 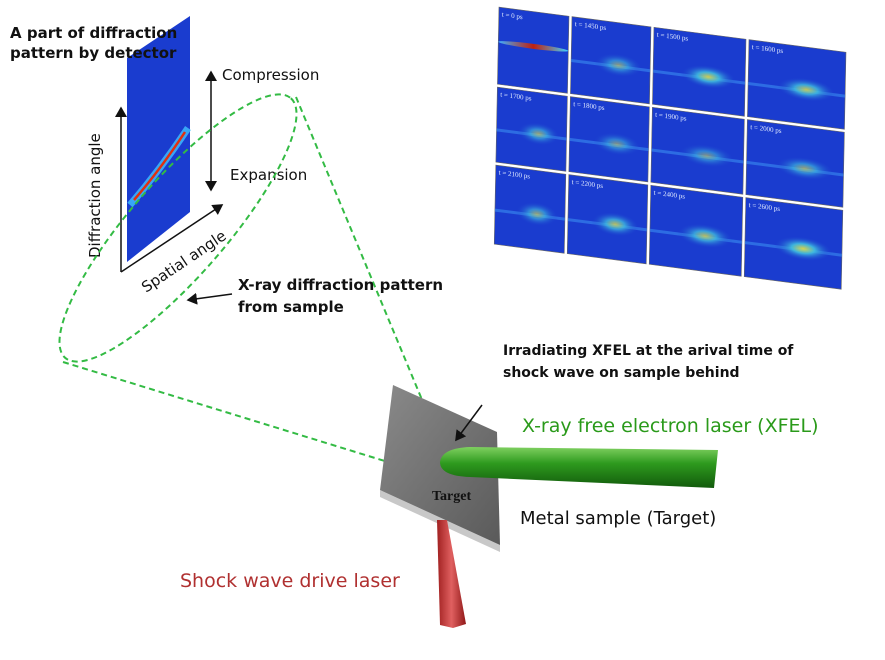 I want to click on xray-pattern-label-1: X-ray diffraction pattern, so click(x=340, y=285).